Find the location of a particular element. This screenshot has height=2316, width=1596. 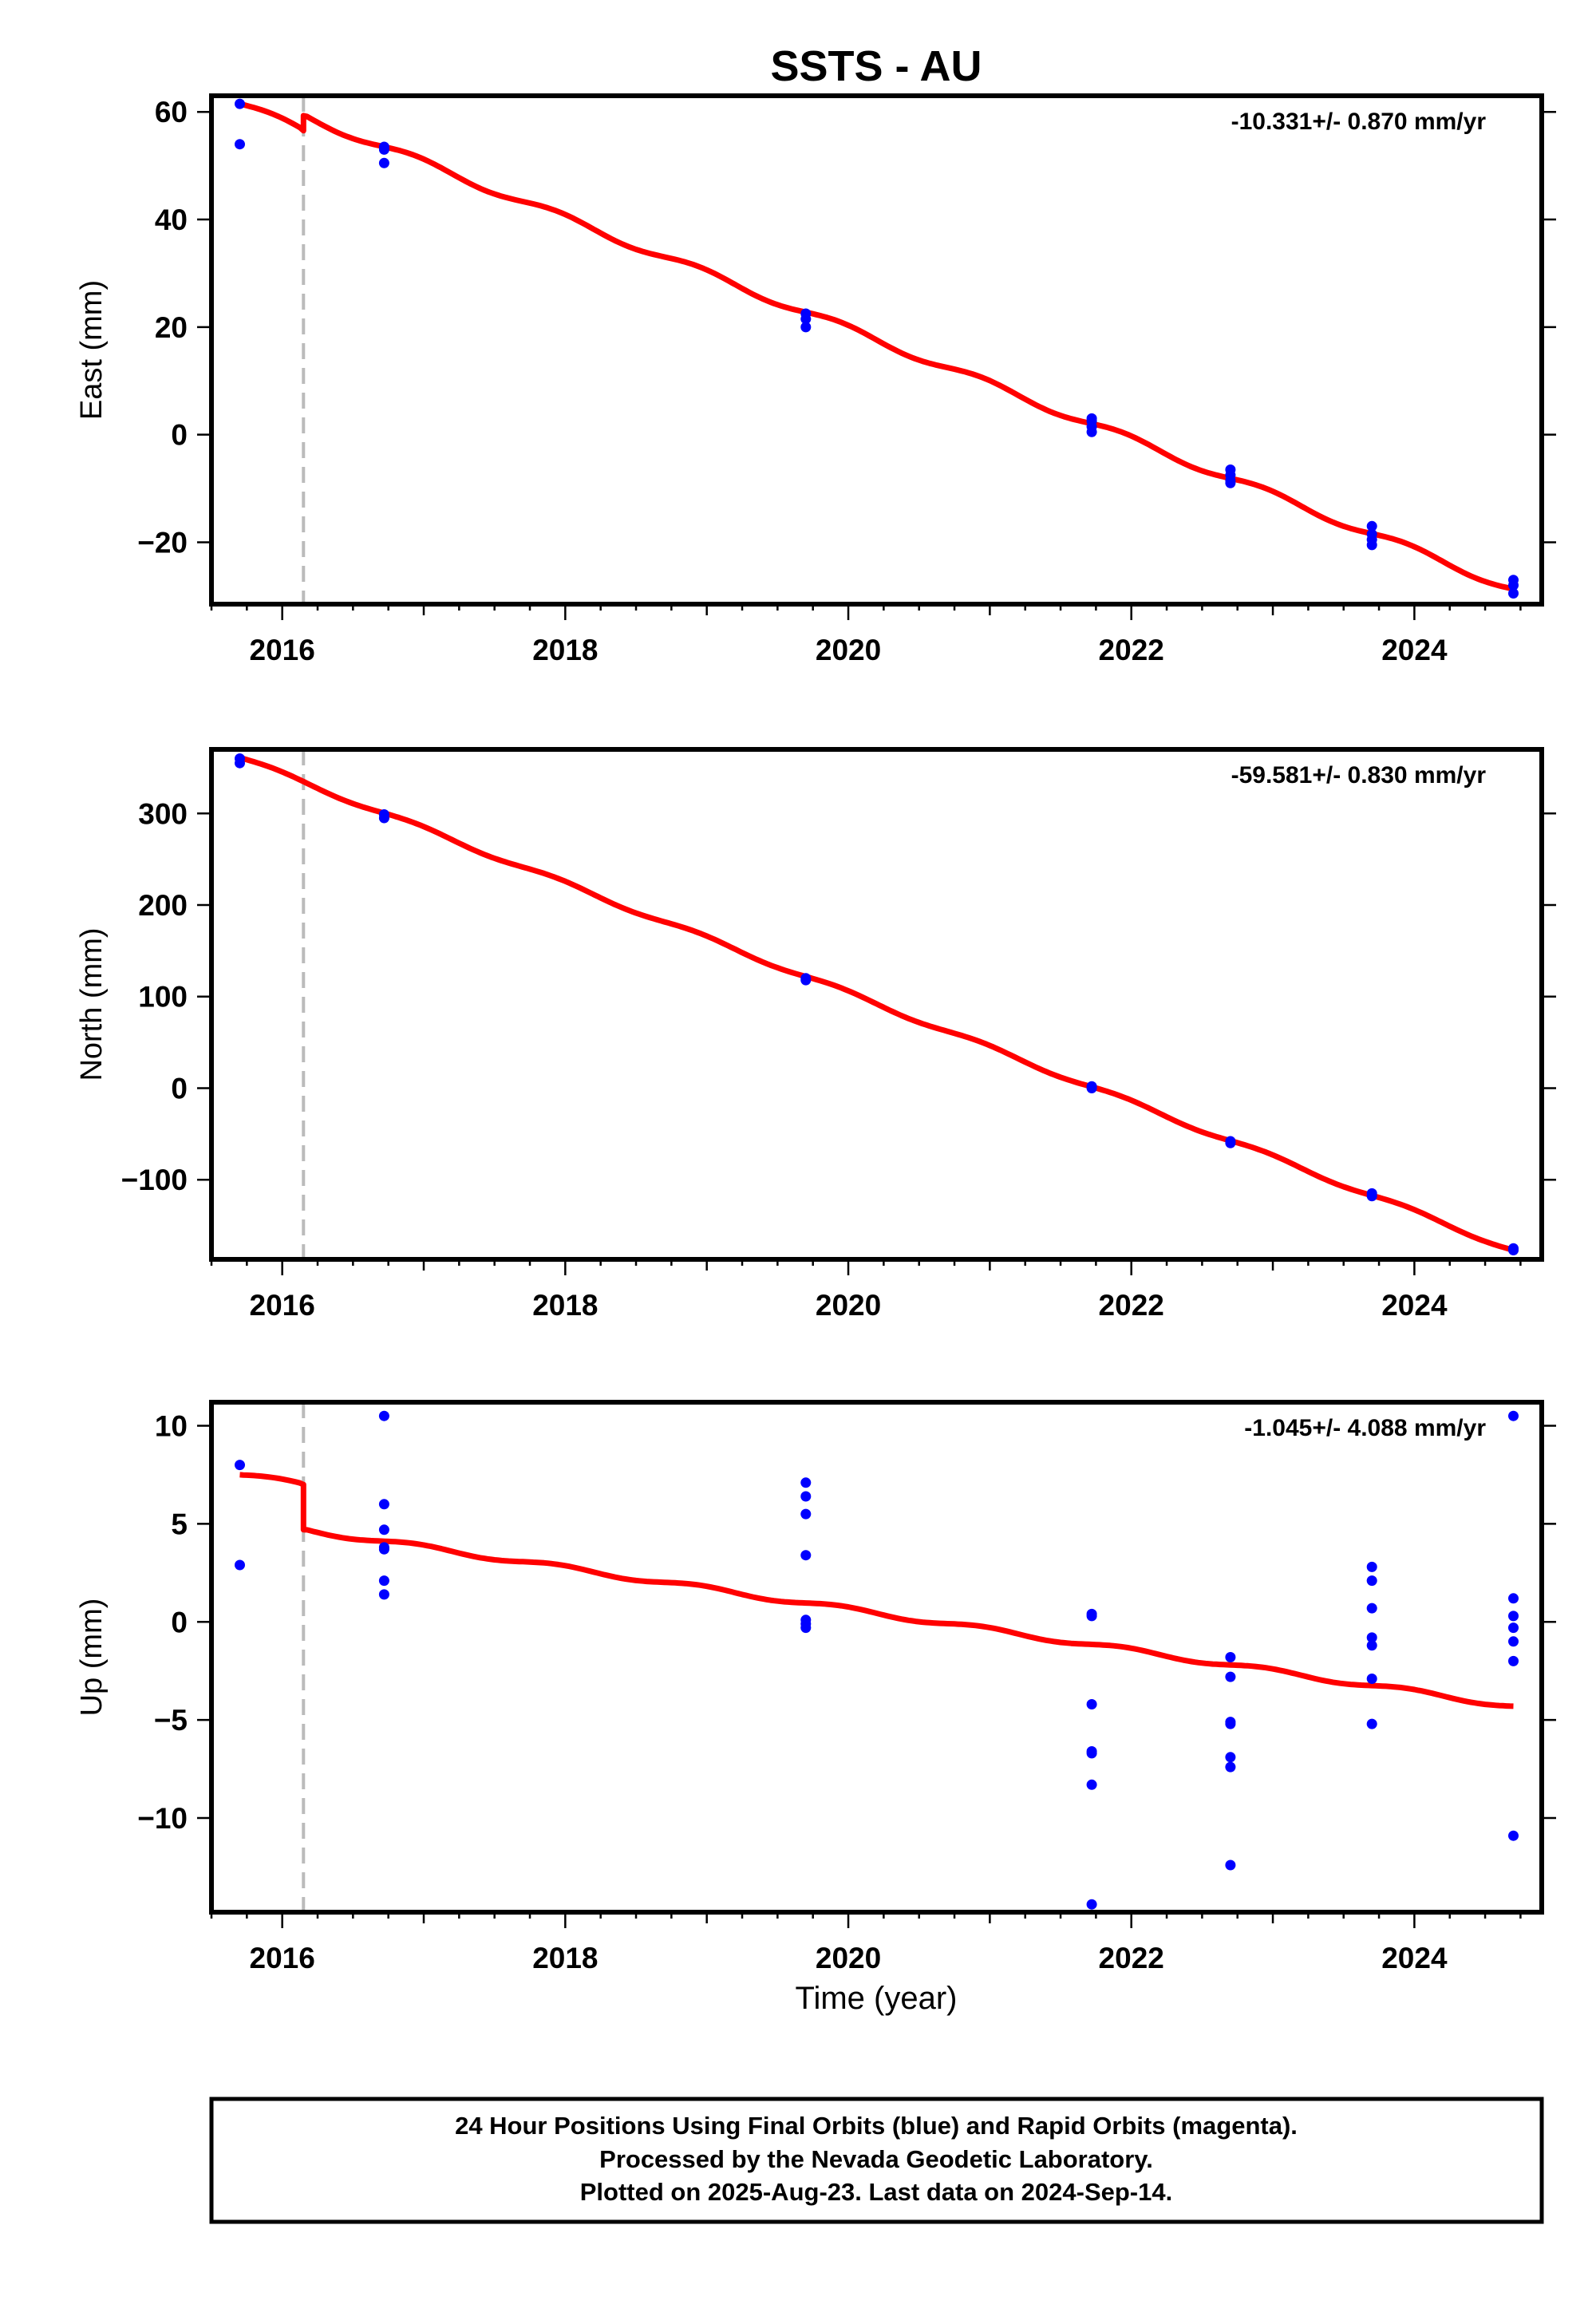

rate-label: -10.331+/- 0.870 mm/yr is located at coordinates (1359, 122).